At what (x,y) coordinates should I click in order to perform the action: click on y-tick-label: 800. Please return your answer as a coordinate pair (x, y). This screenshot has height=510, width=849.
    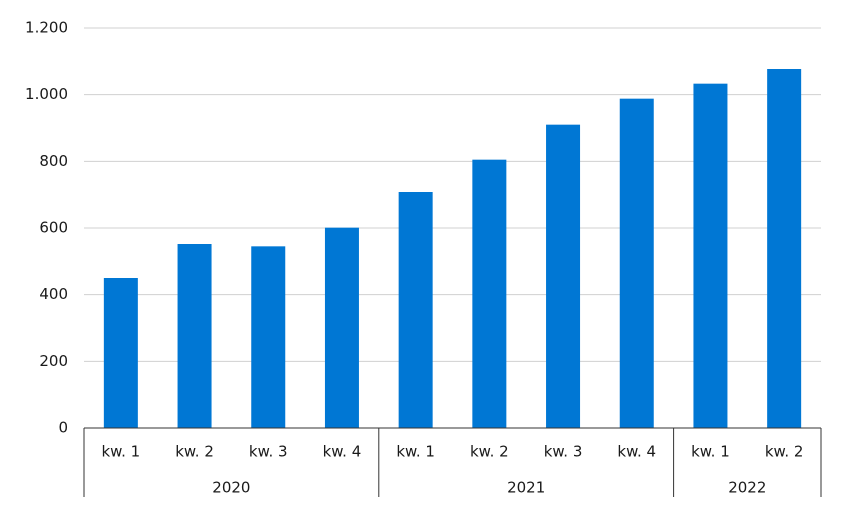
    Looking at the image, I should click on (53, 161).